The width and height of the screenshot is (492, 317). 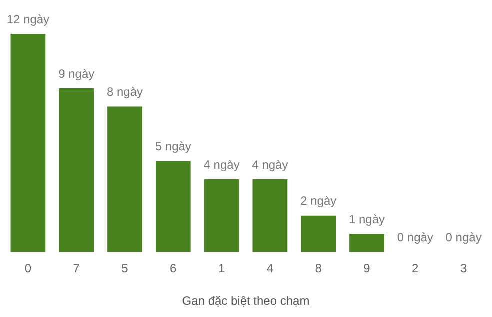 What do you see at coordinates (28, 269) in the screenshot?
I see `x-tick-label: 0` at bounding box center [28, 269].